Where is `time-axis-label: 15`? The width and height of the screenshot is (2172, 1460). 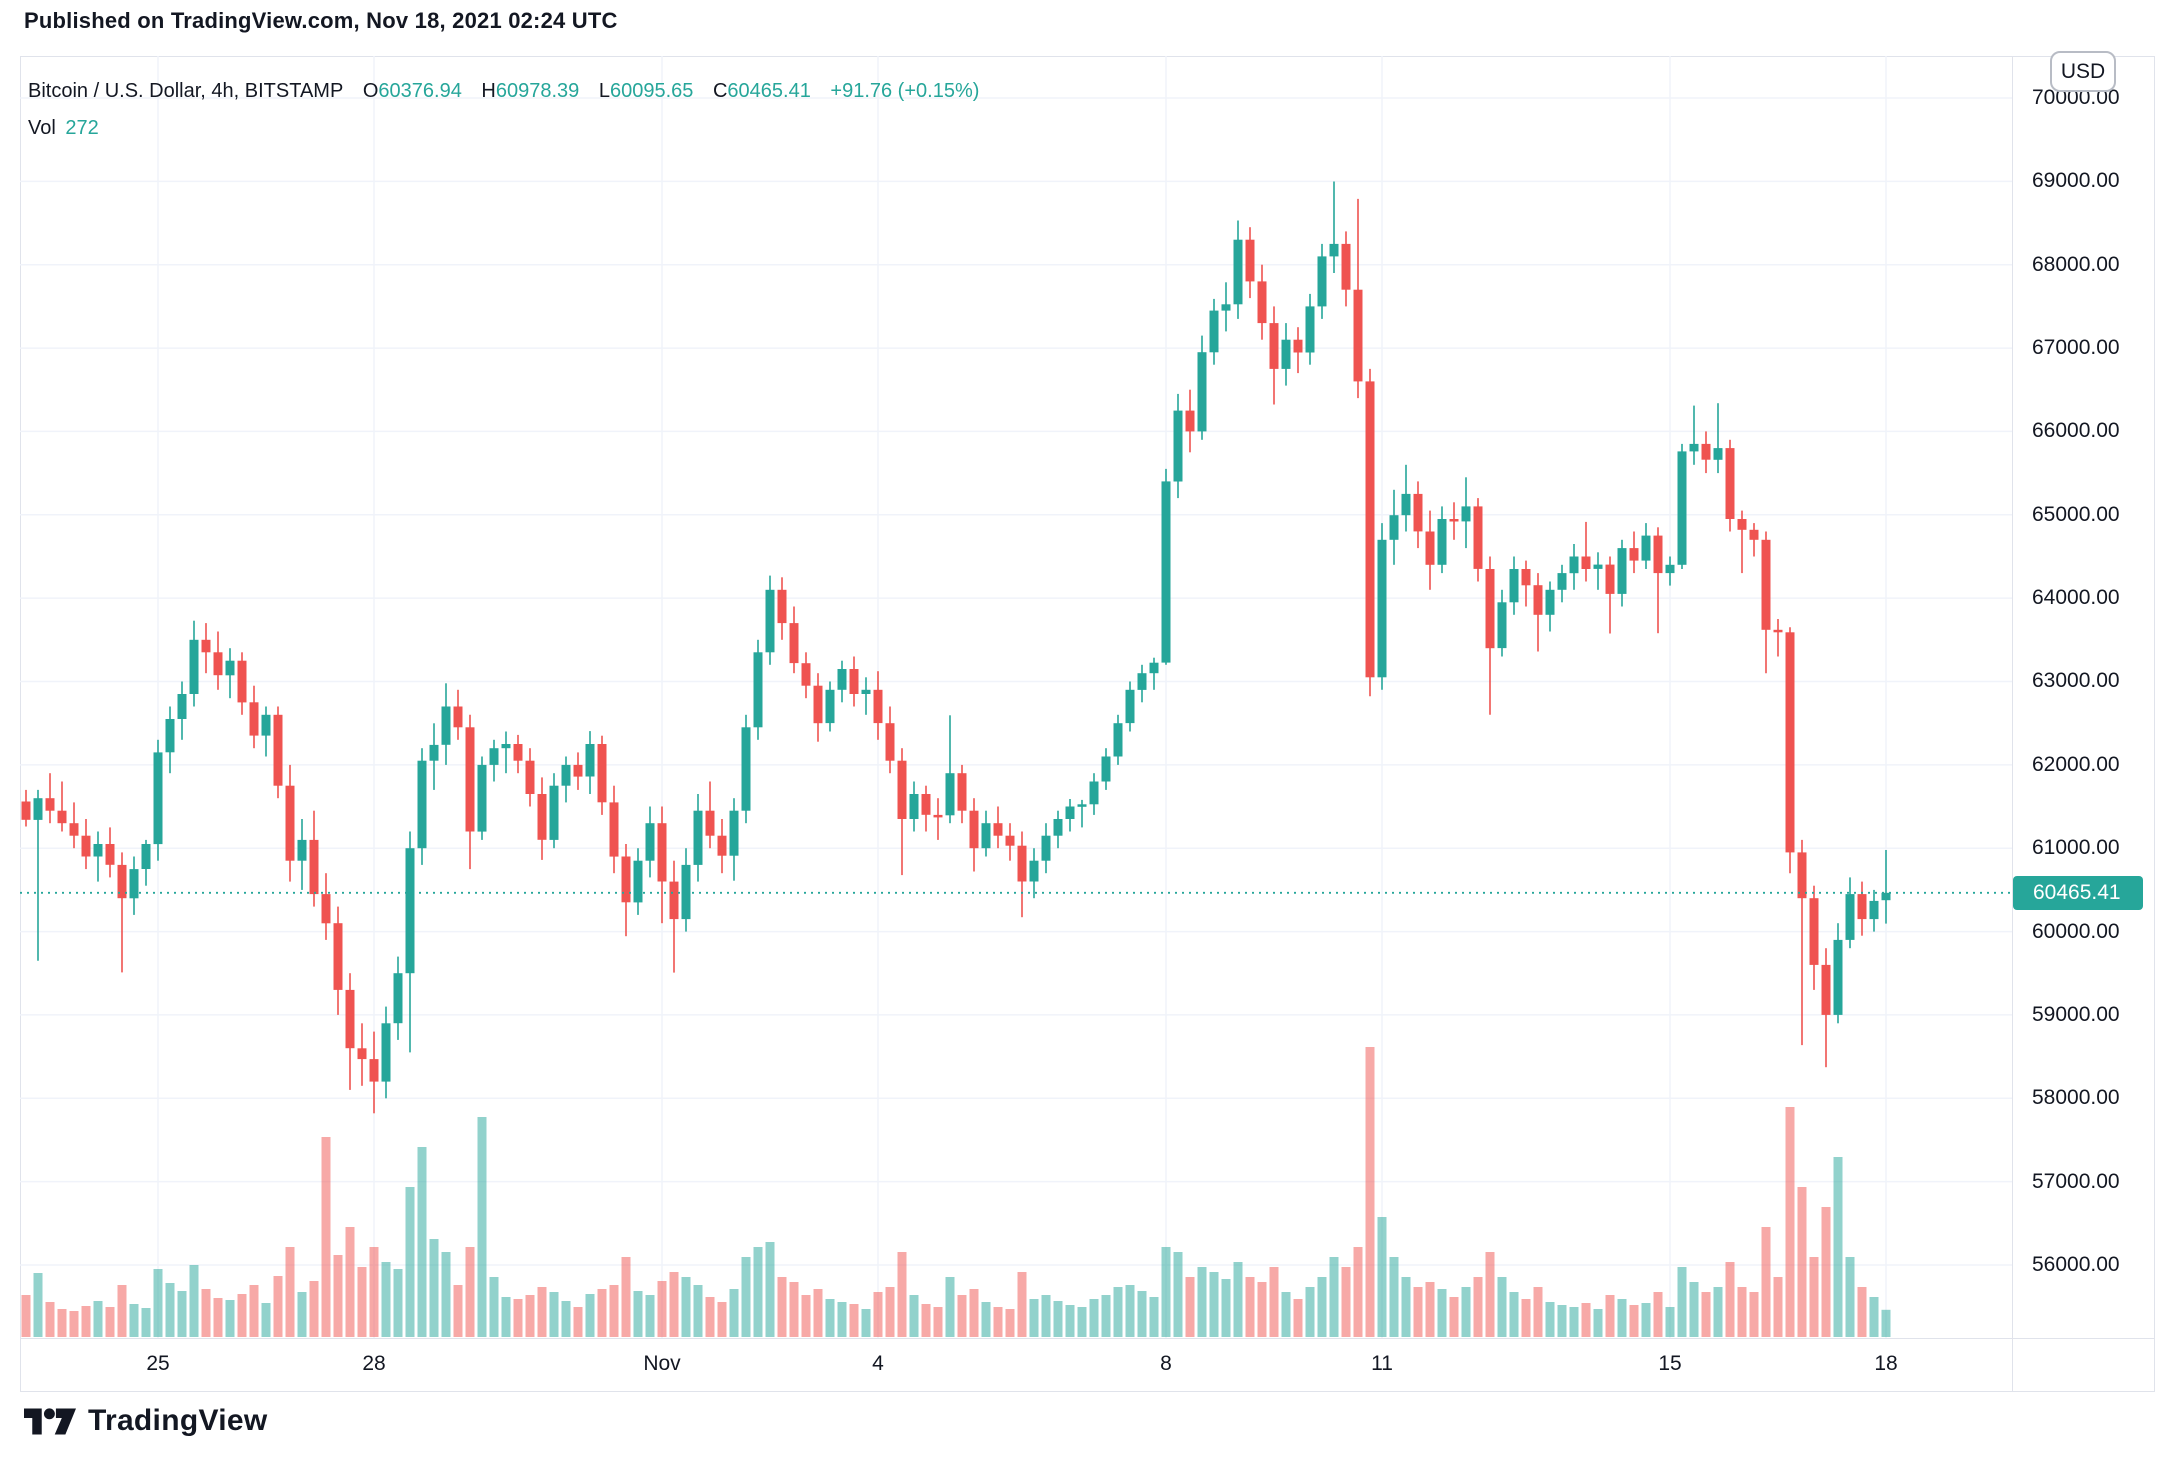 time-axis-label: 15 is located at coordinates (1670, 1363).